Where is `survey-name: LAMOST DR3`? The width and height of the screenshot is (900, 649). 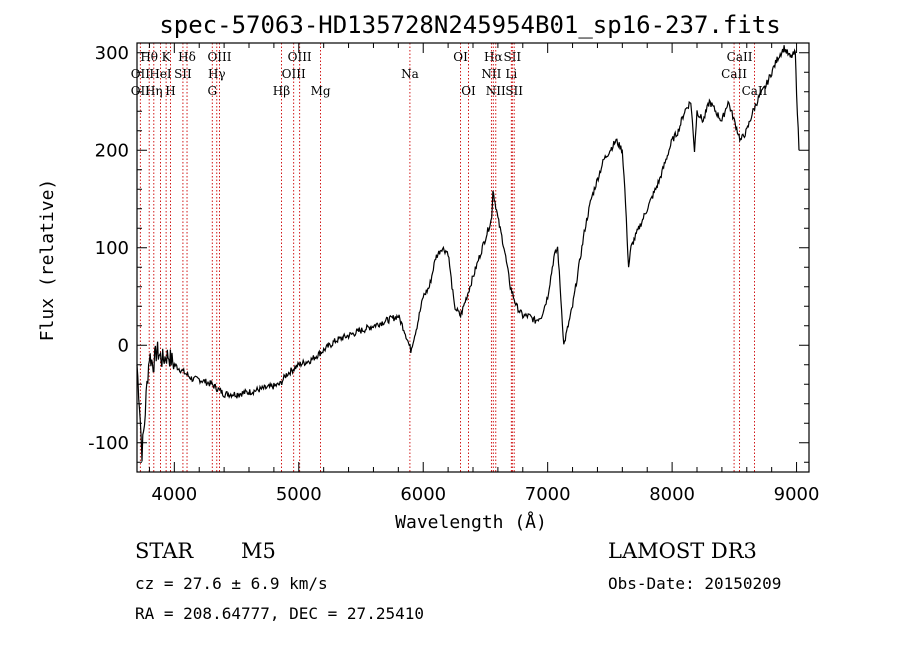 survey-name: LAMOST DR3 is located at coordinates (682, 551).